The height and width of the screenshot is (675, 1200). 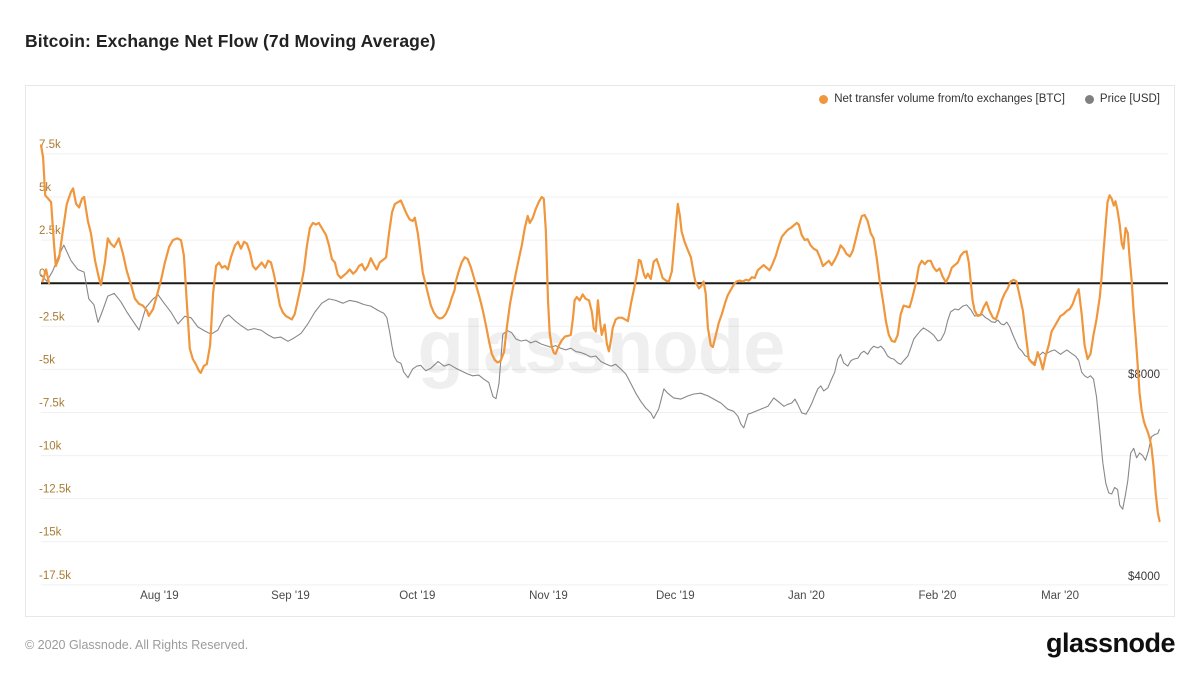 I want to click on svg-text: -10k, so click(x=50, y=447).